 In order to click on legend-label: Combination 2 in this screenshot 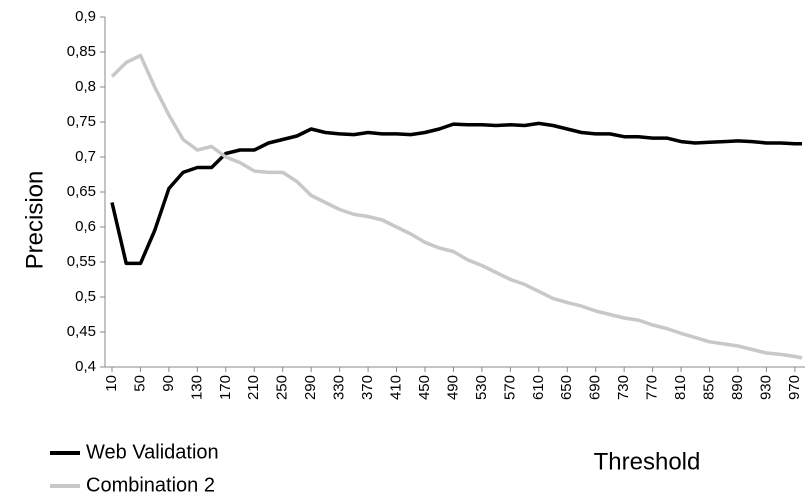, I will do `click(150, 485)`.